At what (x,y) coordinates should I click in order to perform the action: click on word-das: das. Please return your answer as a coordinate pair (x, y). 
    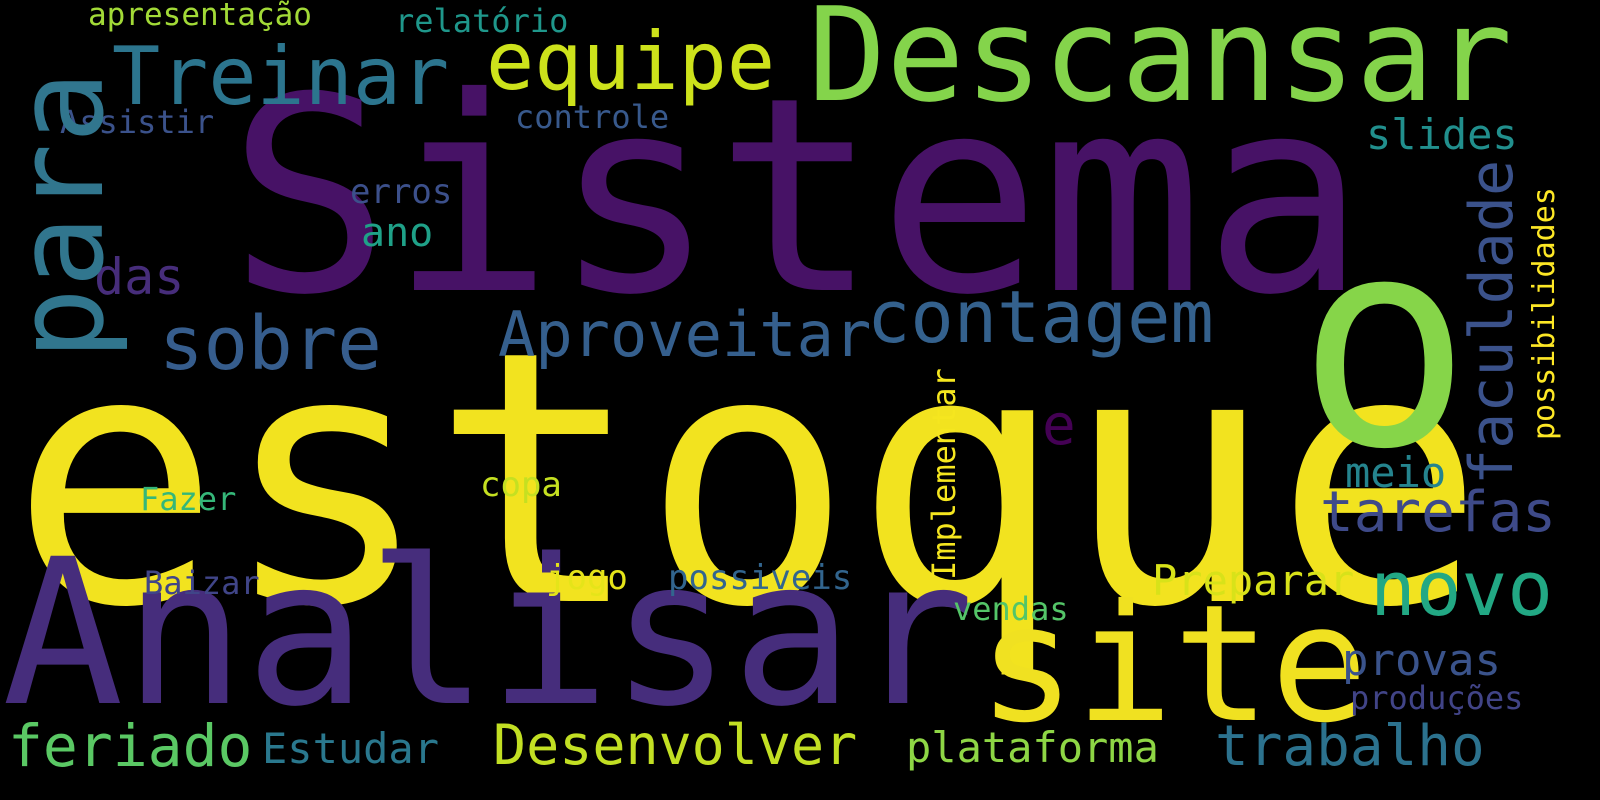
    Looking at the image, I should click on (139, 277).